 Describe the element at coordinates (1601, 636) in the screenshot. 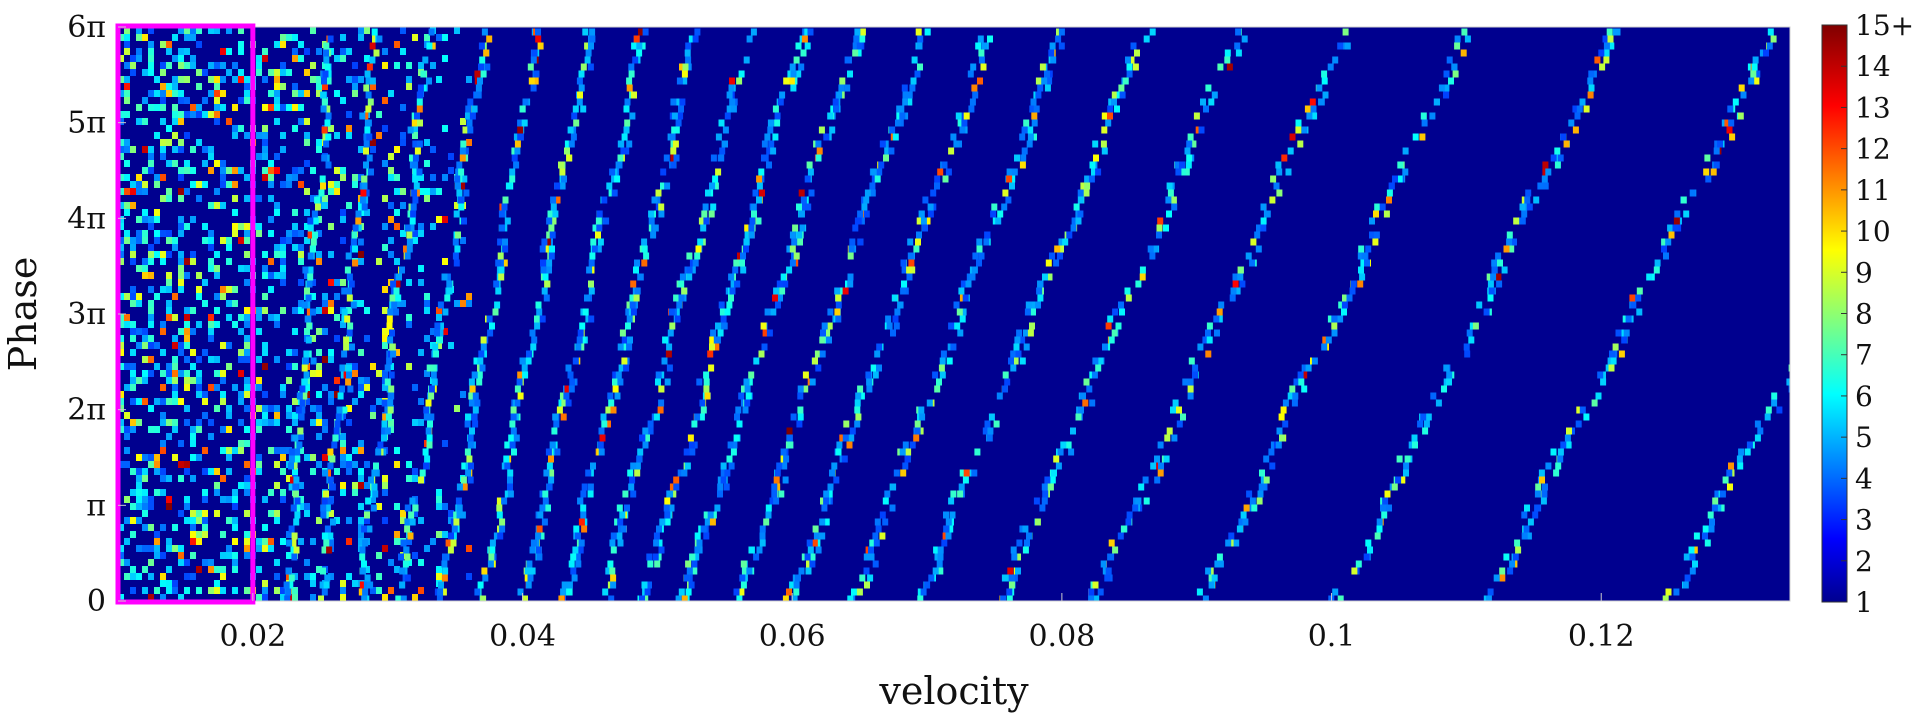

I see `x-tick-label: 0.12` at that location.